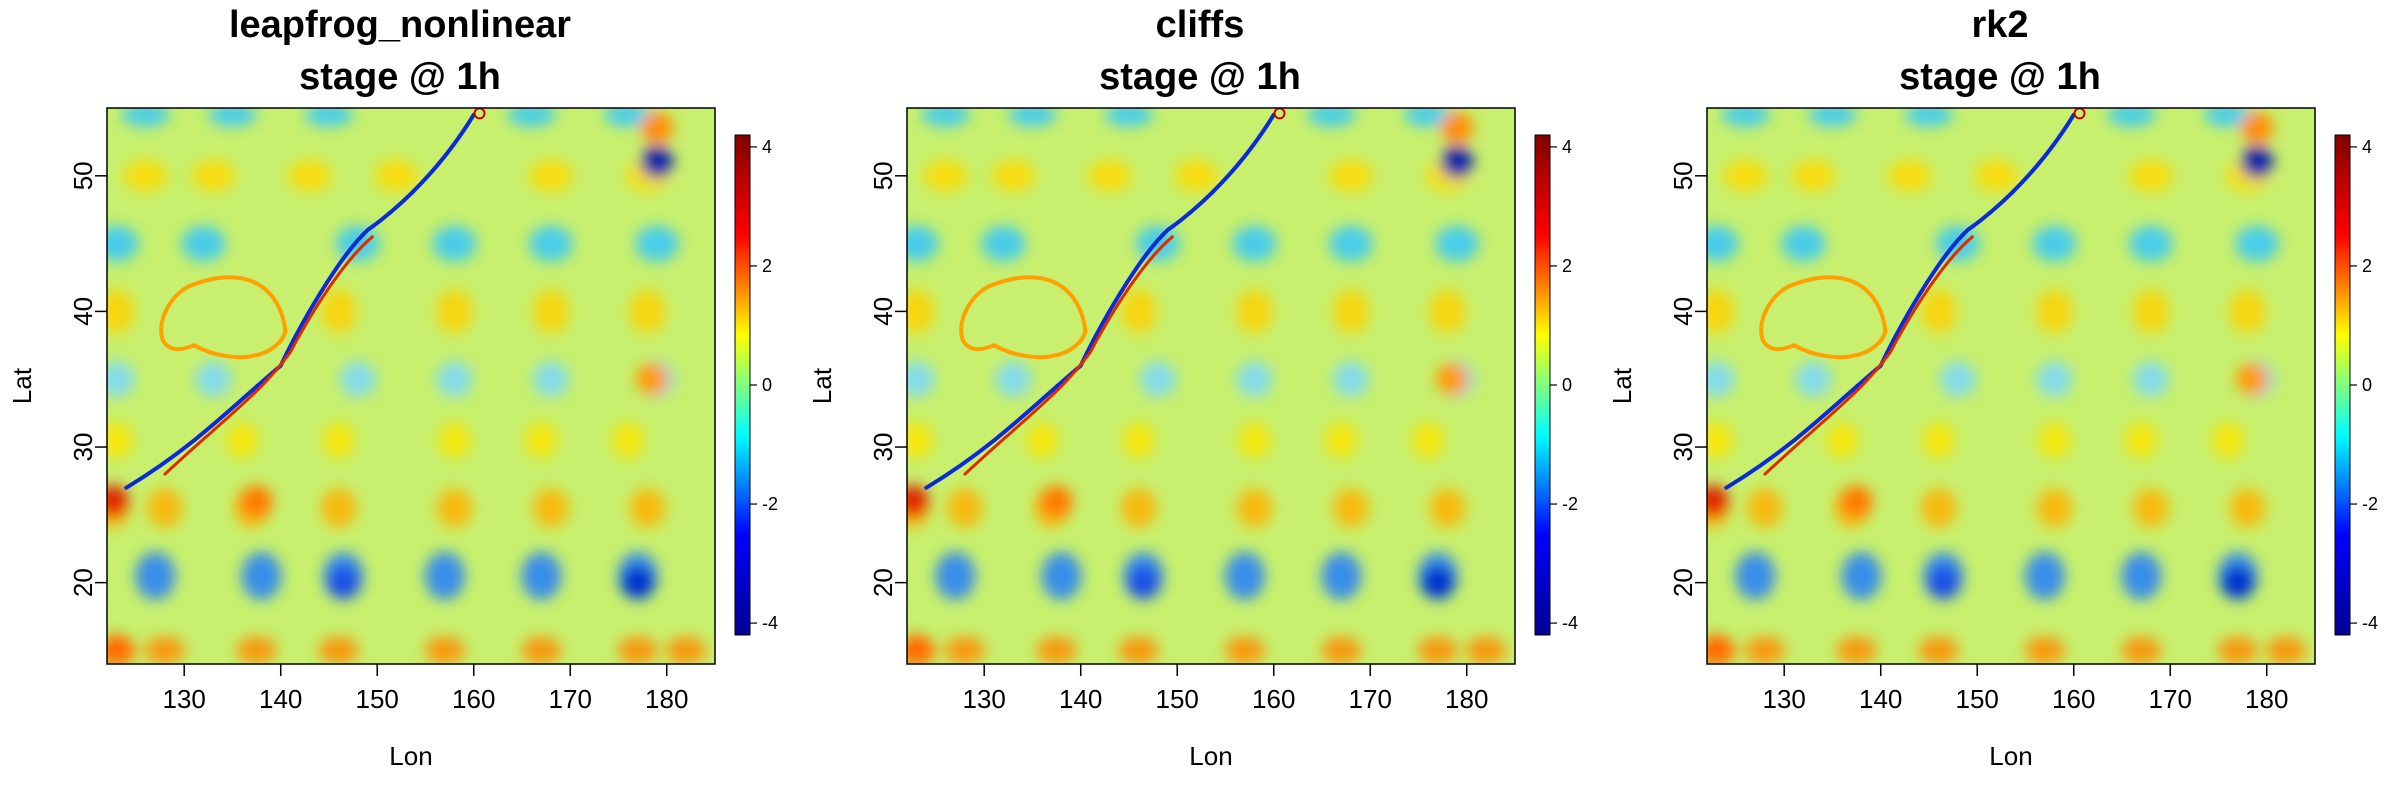  What do you see at coordinates (1977, 699) in the screenshot?
I see `x-tick-label: 150` at bounding box center [1977, 699].